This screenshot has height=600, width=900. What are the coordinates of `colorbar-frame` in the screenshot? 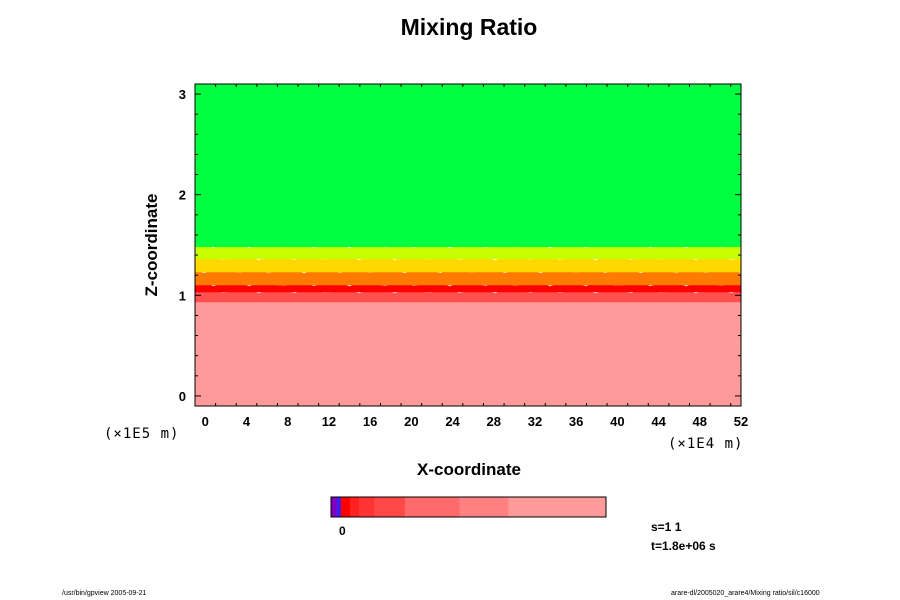 It's located at (468, 507).